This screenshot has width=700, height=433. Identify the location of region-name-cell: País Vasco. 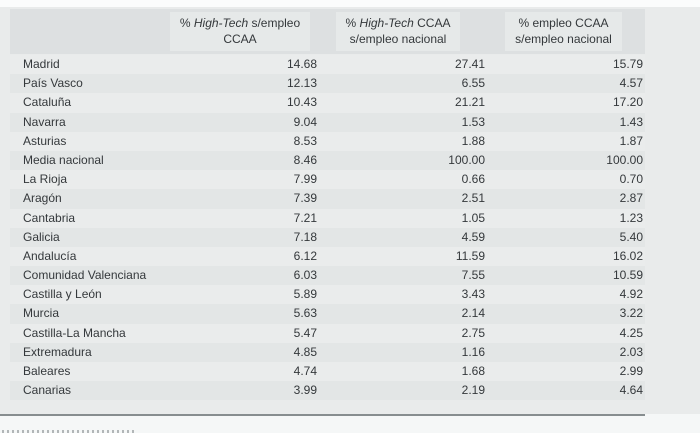
(53, 83).